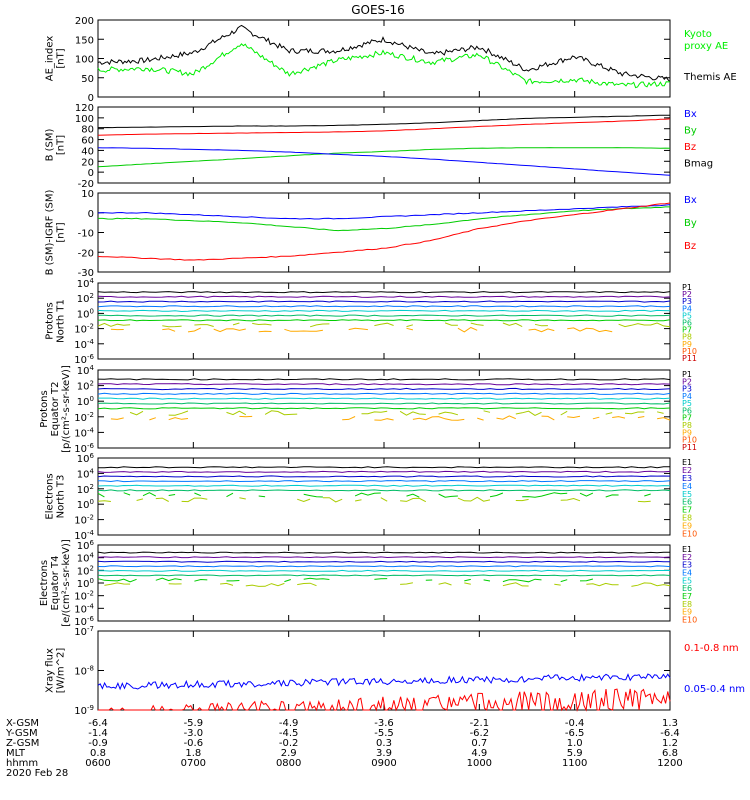 This screenshot has width=750, height=800. What do you see at coordinates (66, 583) in the screenshot?
I see `y-axis-label: [e/(cm²-s-sr-keV)]` at bounding box center [66, 583].